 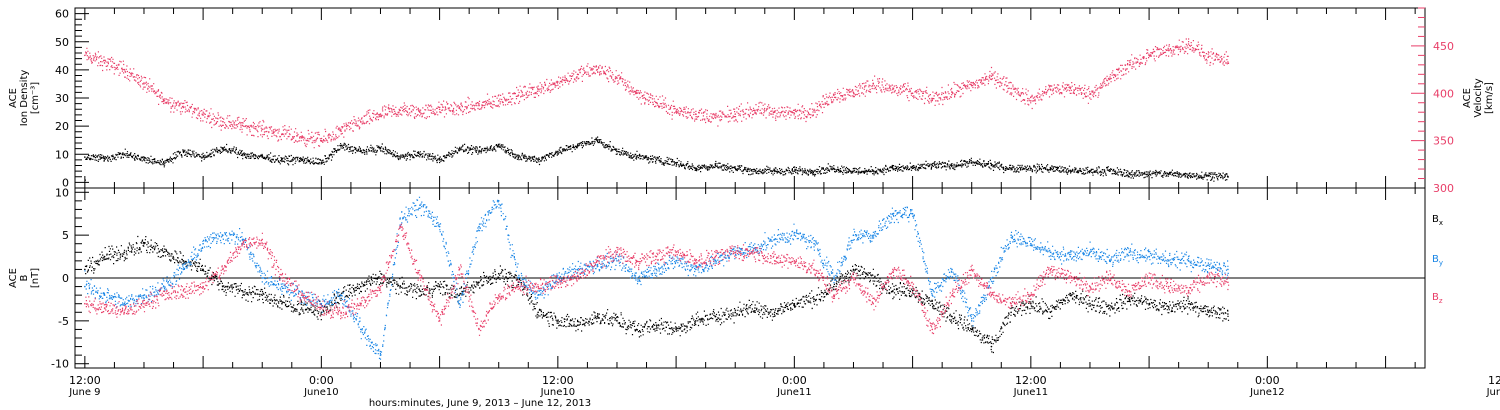 What do you see at coordinates (794, 392) in the screenshot?
I see `date-tick-label: June11` at bounding box center [794, 392].